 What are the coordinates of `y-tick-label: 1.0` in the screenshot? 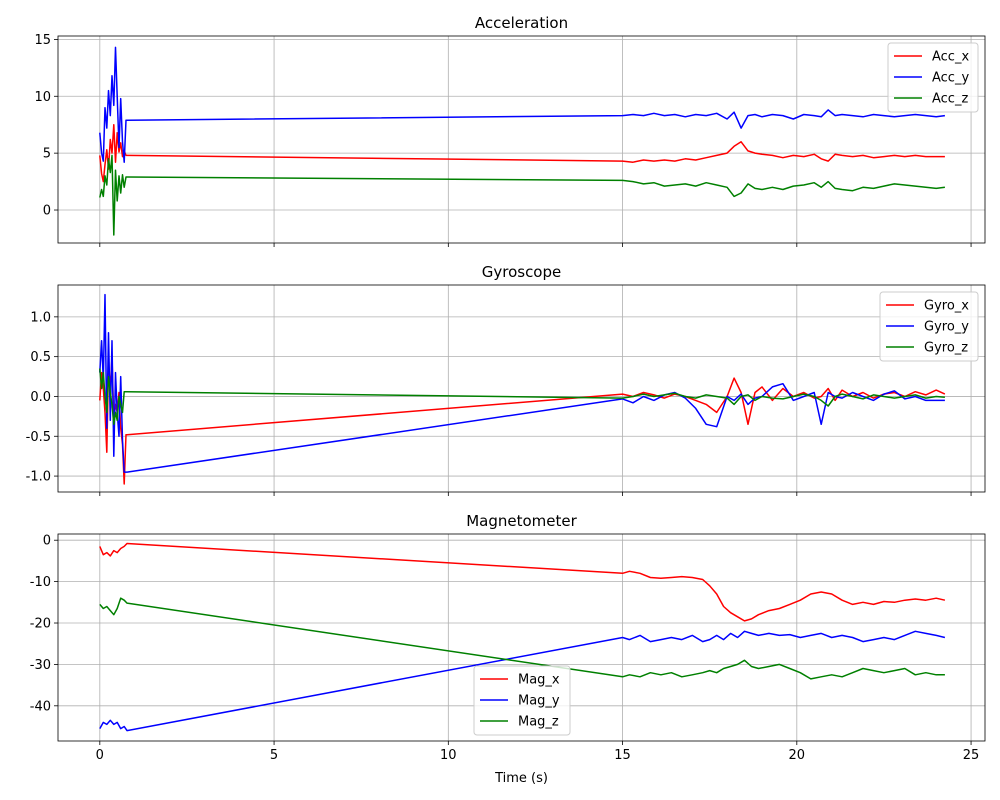 It's located at (40, 317).